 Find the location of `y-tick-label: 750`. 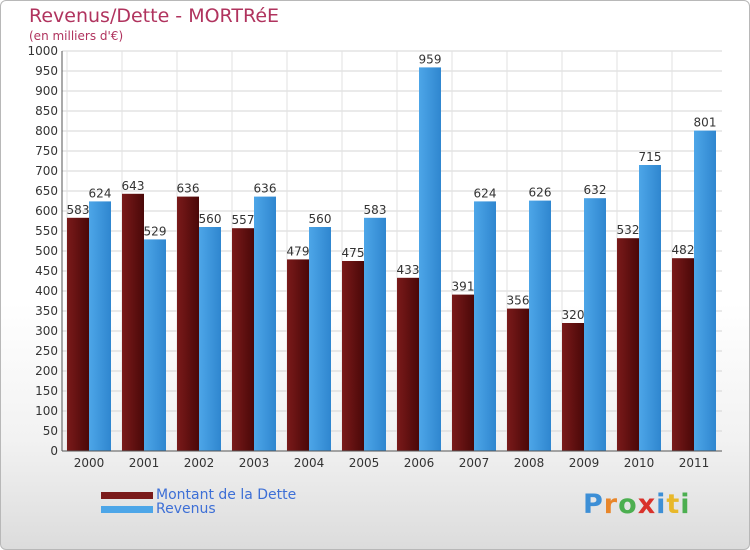

y-tick-label: 750 is located at coordinates (46, 151).